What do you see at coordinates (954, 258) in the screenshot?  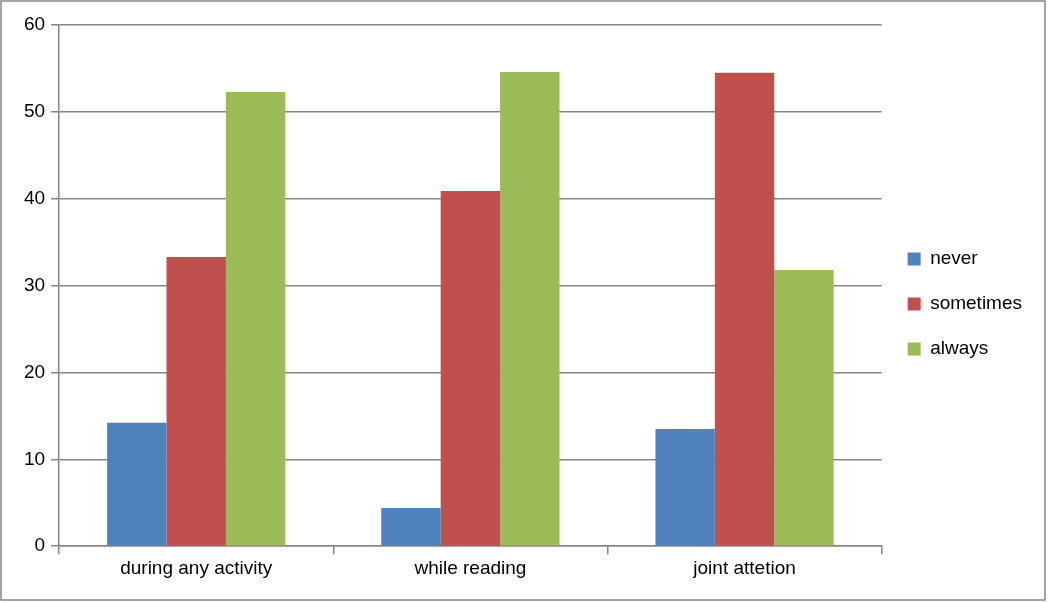 I see `legend-label: never` at bounding box center [954, 258].